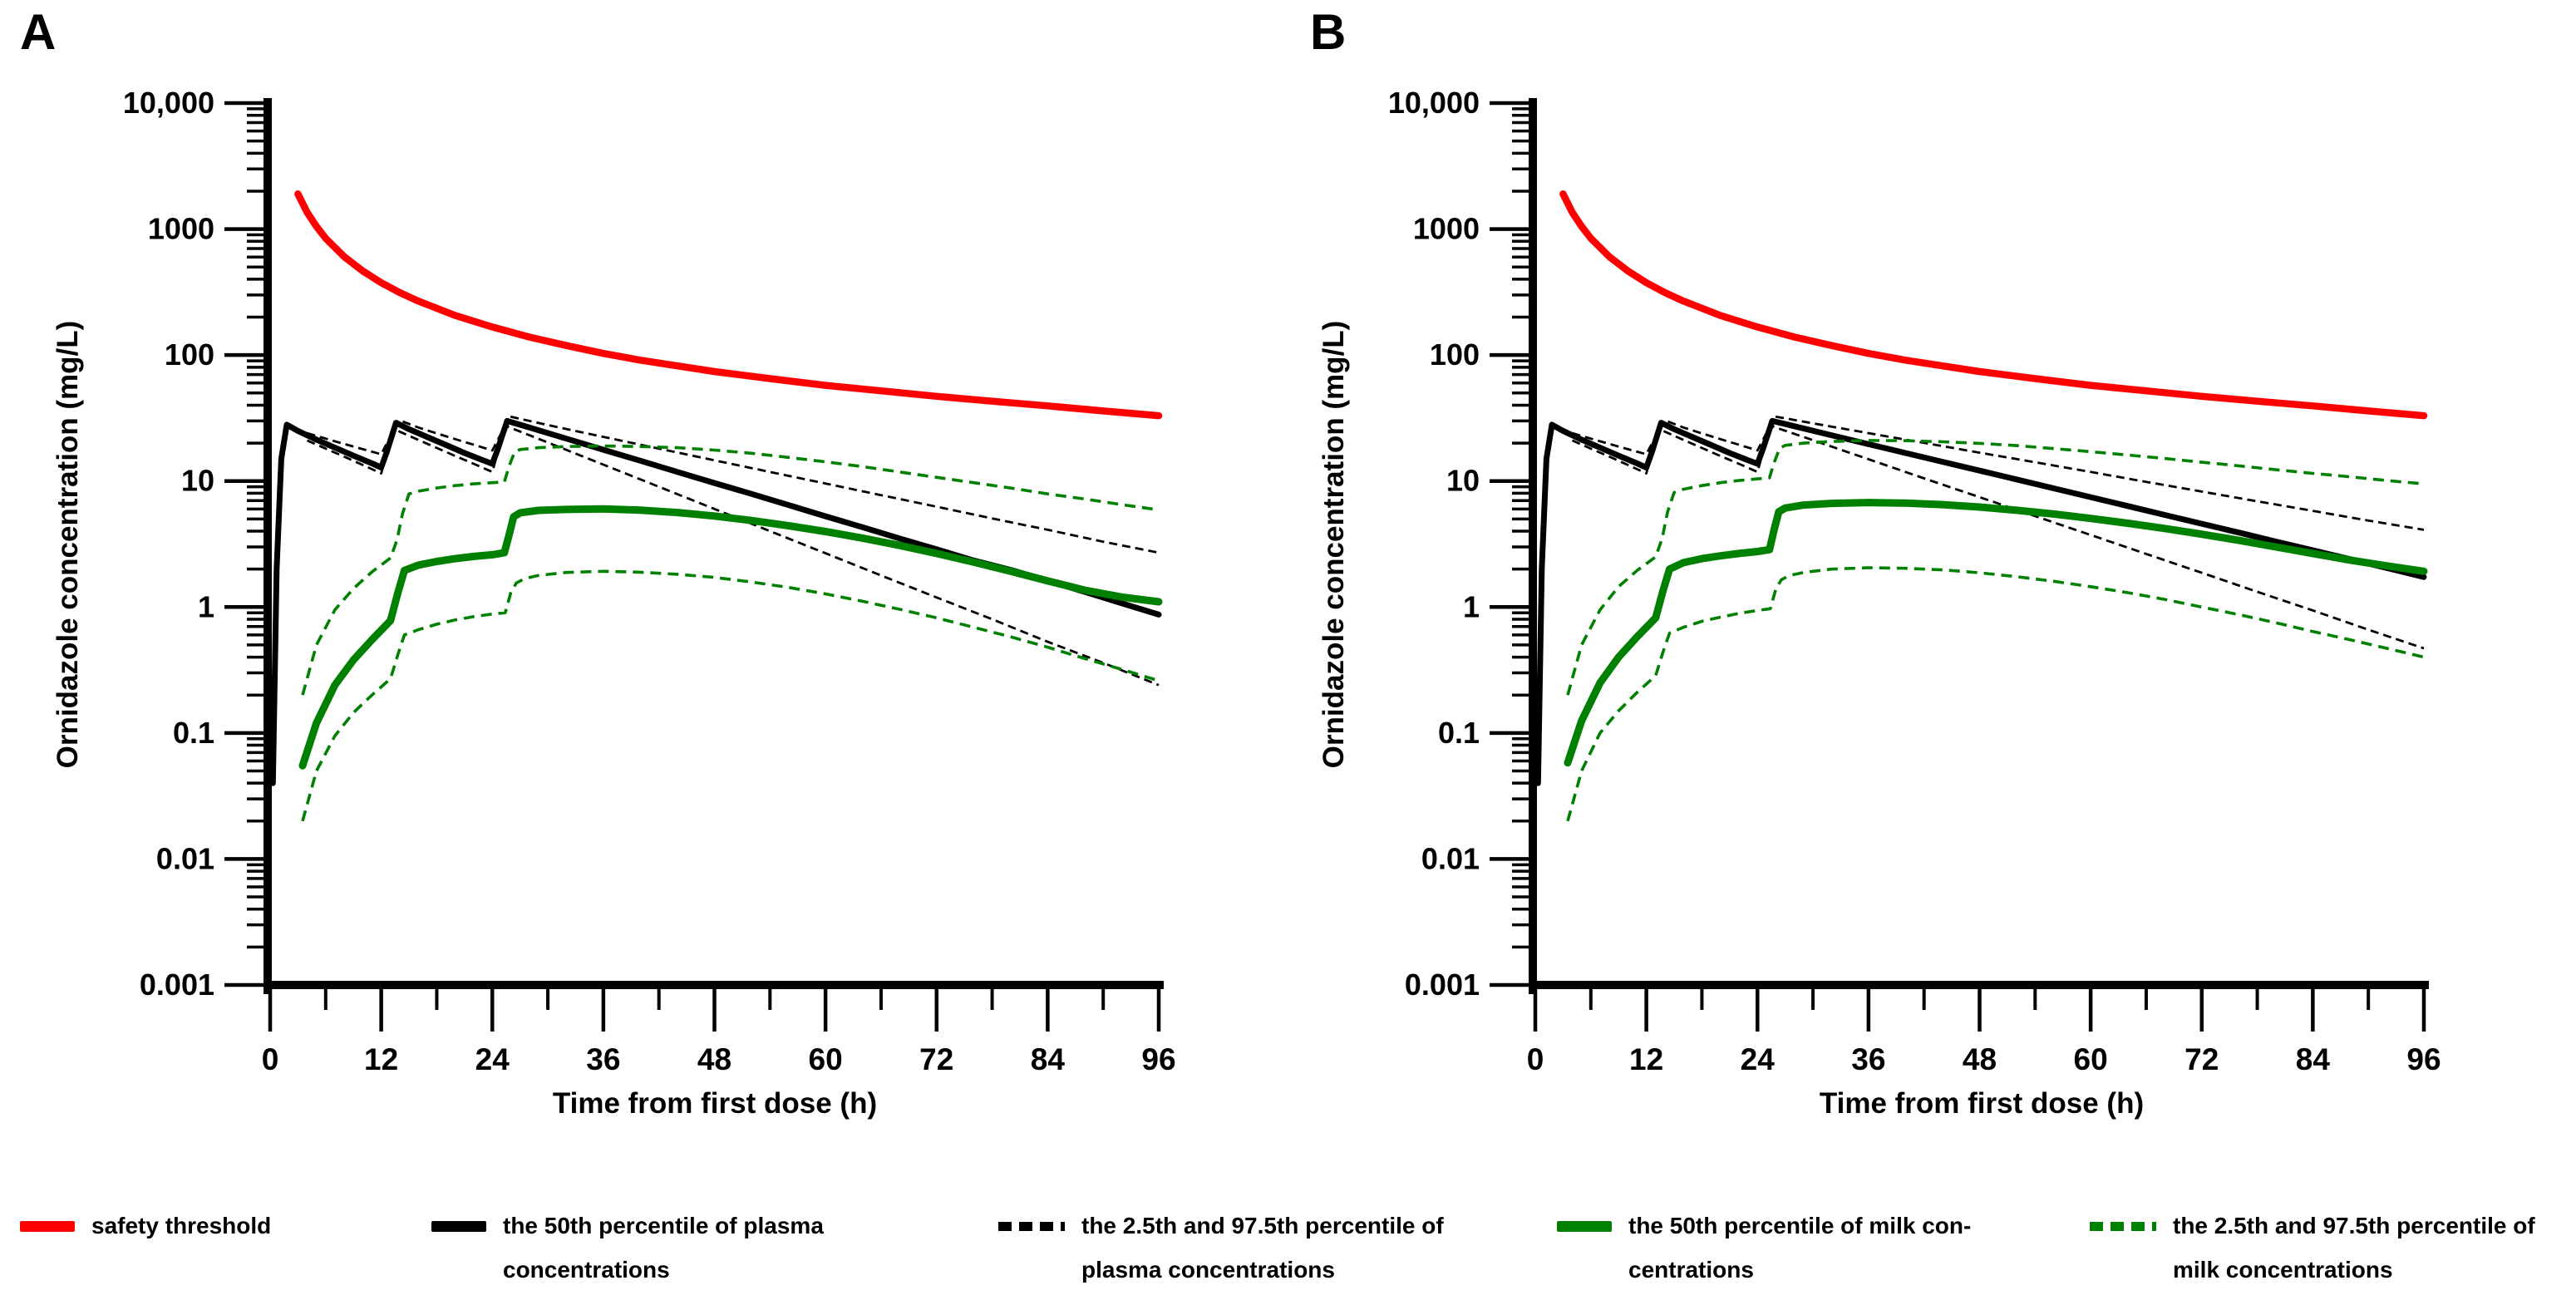 The image size is (2576, 1300). What do you see at coordinates (730, 570) in the screenshot?
I see `series-milk-p97_5-panel-a` at bounding box center [730, 570].